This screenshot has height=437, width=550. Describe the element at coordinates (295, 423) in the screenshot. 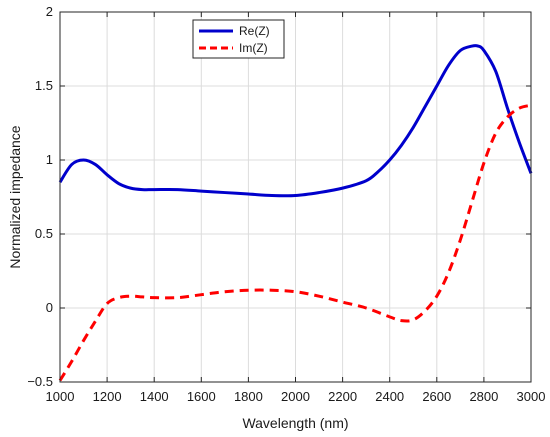

I see `x-axis-label: Wavelength (nm)` at that location.